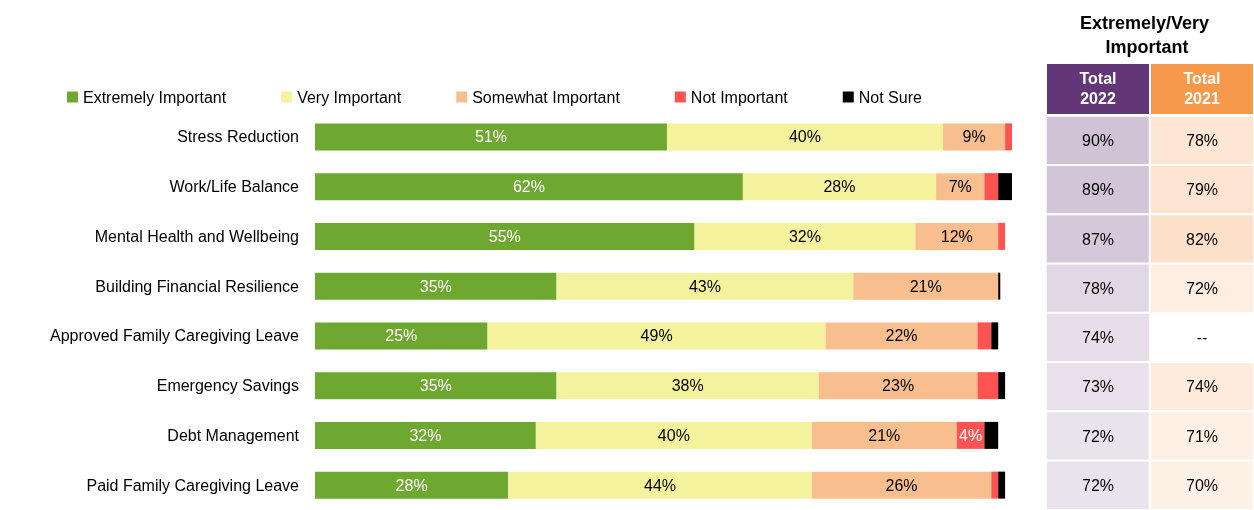 The width and height of the screenshot is (1254, 510). Describe the element at coordinates (1202, 436) in the screenshot. I see `data-label: 71%` at that location.